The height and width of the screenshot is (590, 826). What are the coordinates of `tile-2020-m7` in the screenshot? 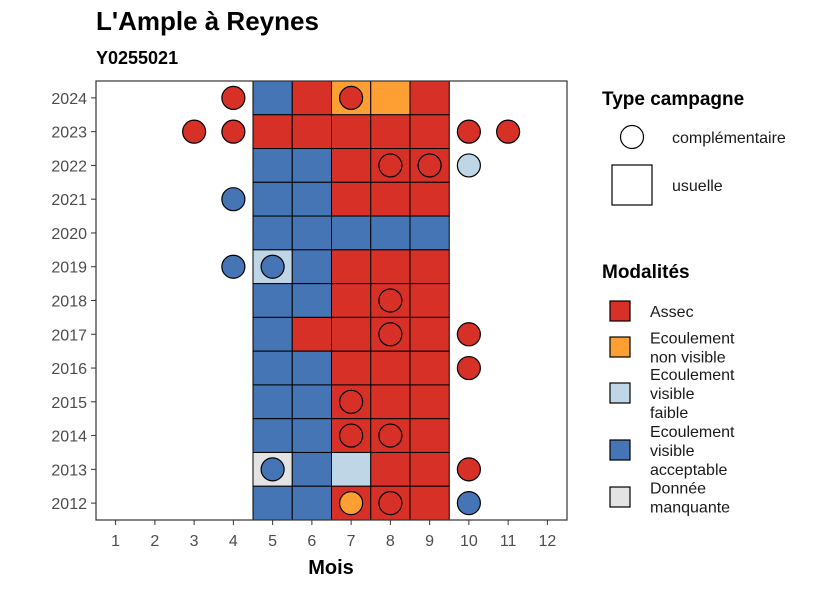 It's located at (351, 233).